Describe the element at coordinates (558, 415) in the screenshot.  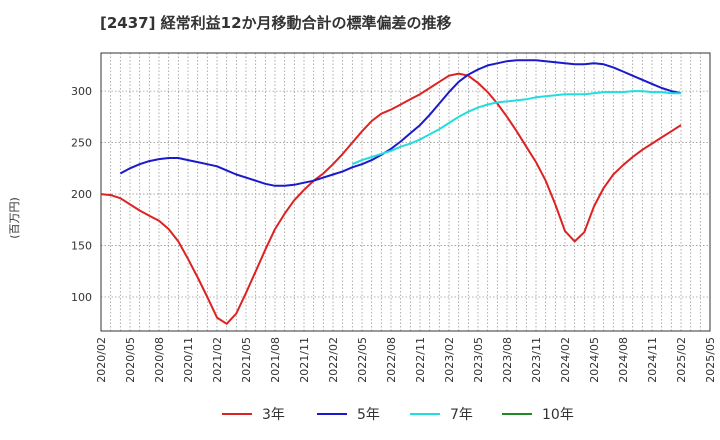
I see `legend-label: 10年` at that location.